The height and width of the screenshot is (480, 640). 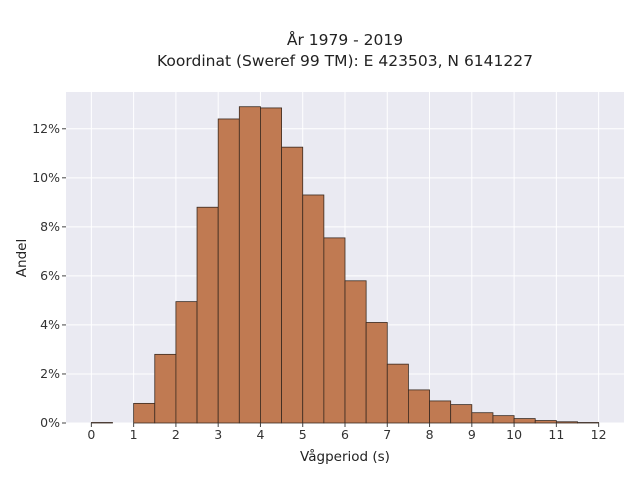 What do you see at coordinates (430, 434) in the screenshot?
I see `x-tick-label: 8` at bounding box center [430, 434].